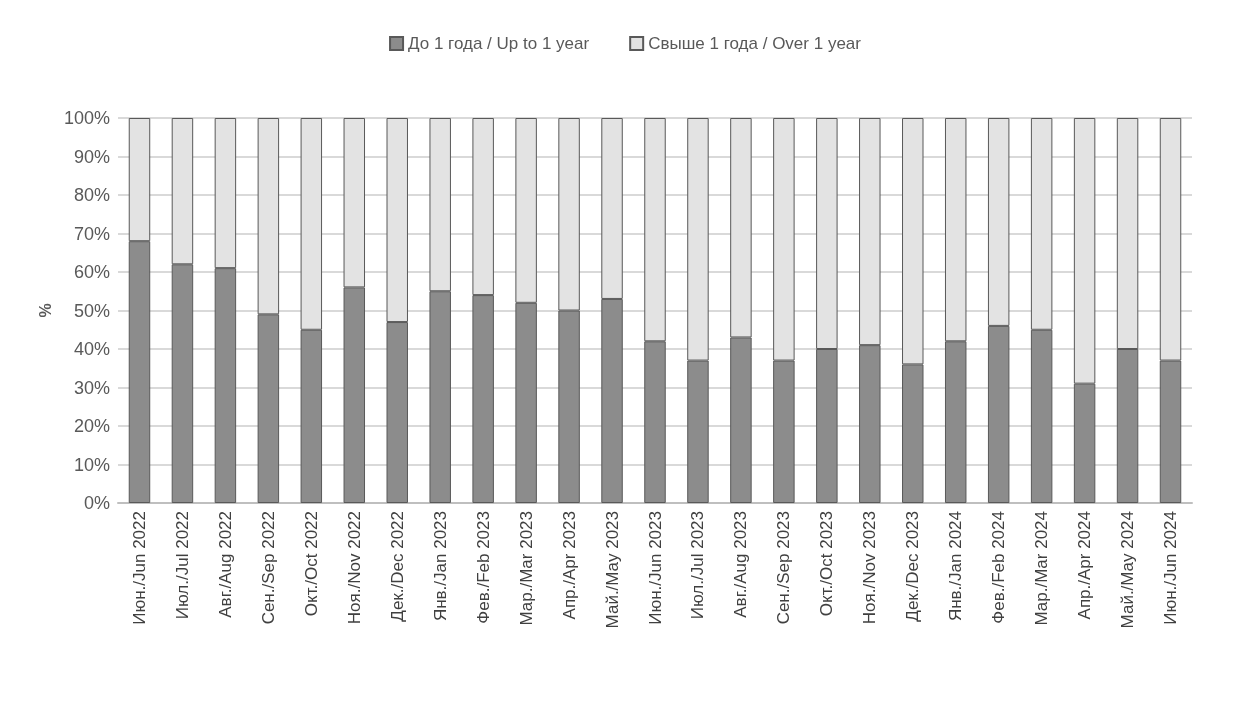 The image size is (1250, 711). What do you see at coordinates (268, 568) in the screenshot?
I see `x-tick-label: Сен./Sep 2022` at bounding box center [268, 568].